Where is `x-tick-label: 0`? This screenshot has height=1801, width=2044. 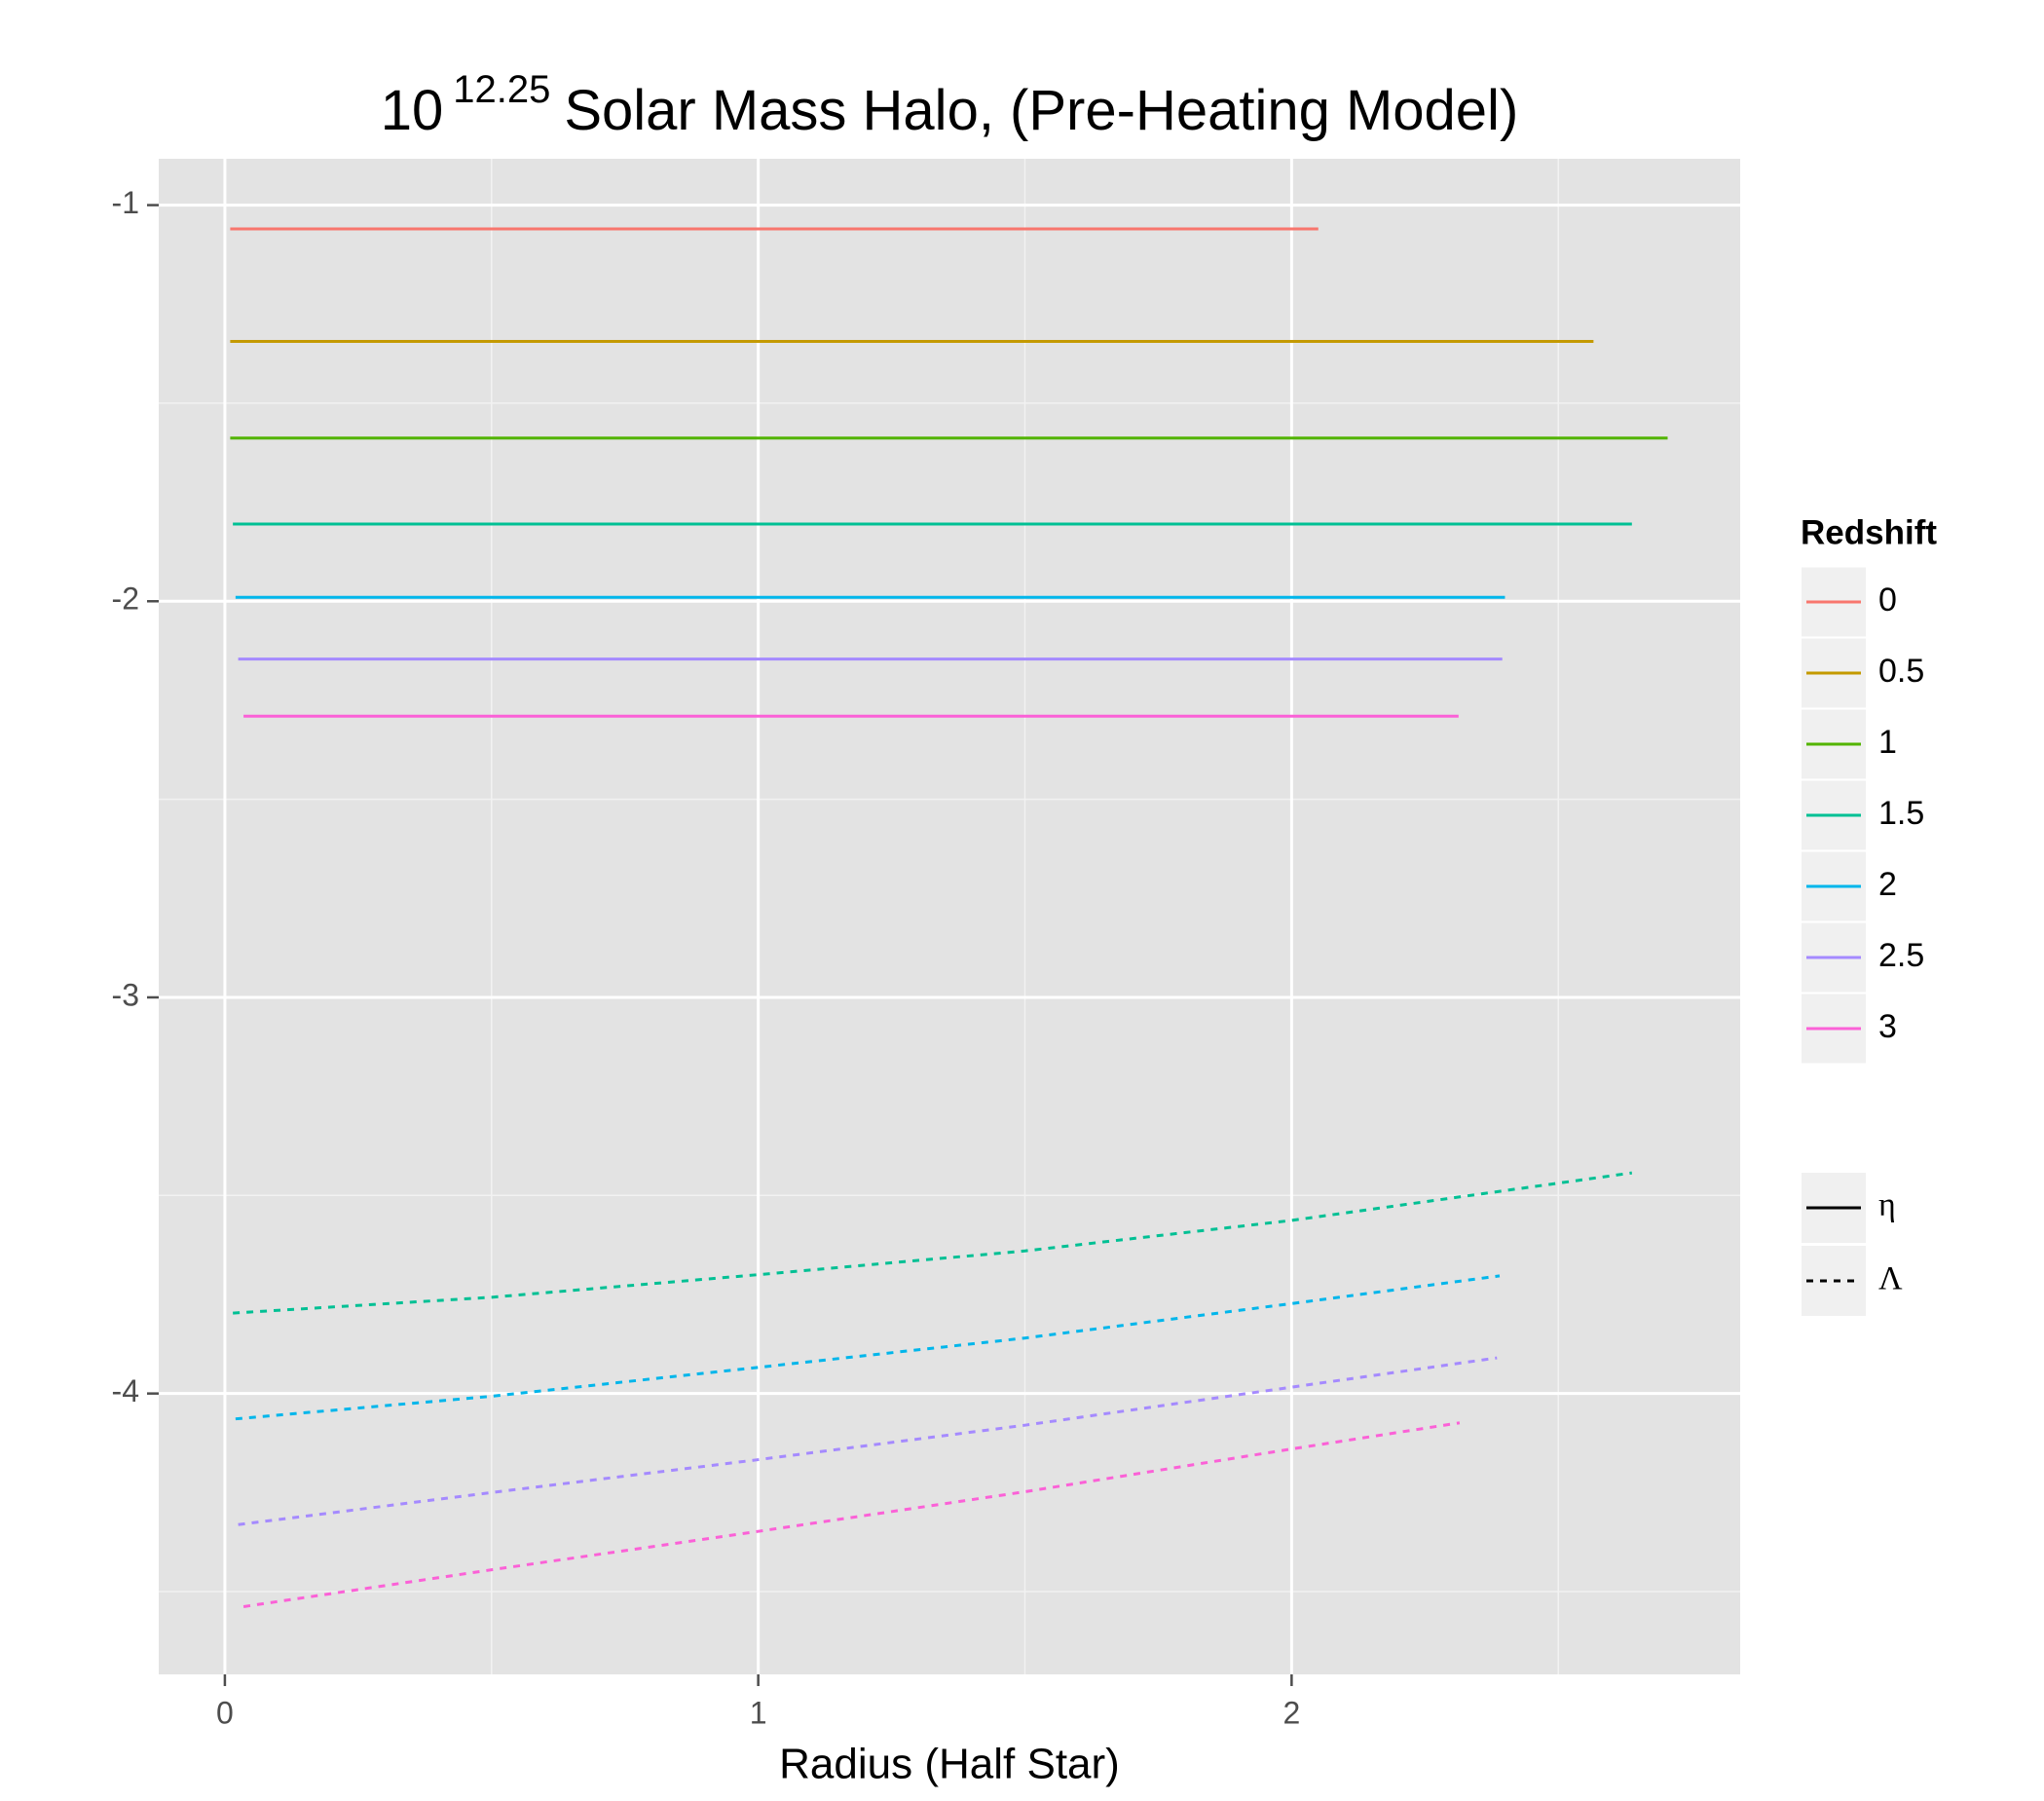 x-tick-label: 0 is located at coordinates (225, 1712).